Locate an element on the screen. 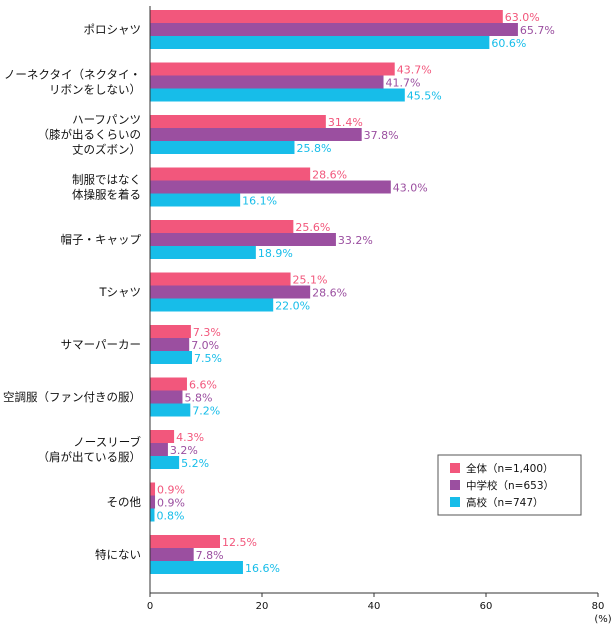 The height and width of the screenshot is (633, 616). x-tick-label-2: 40 is located at coordinates (374, 606).